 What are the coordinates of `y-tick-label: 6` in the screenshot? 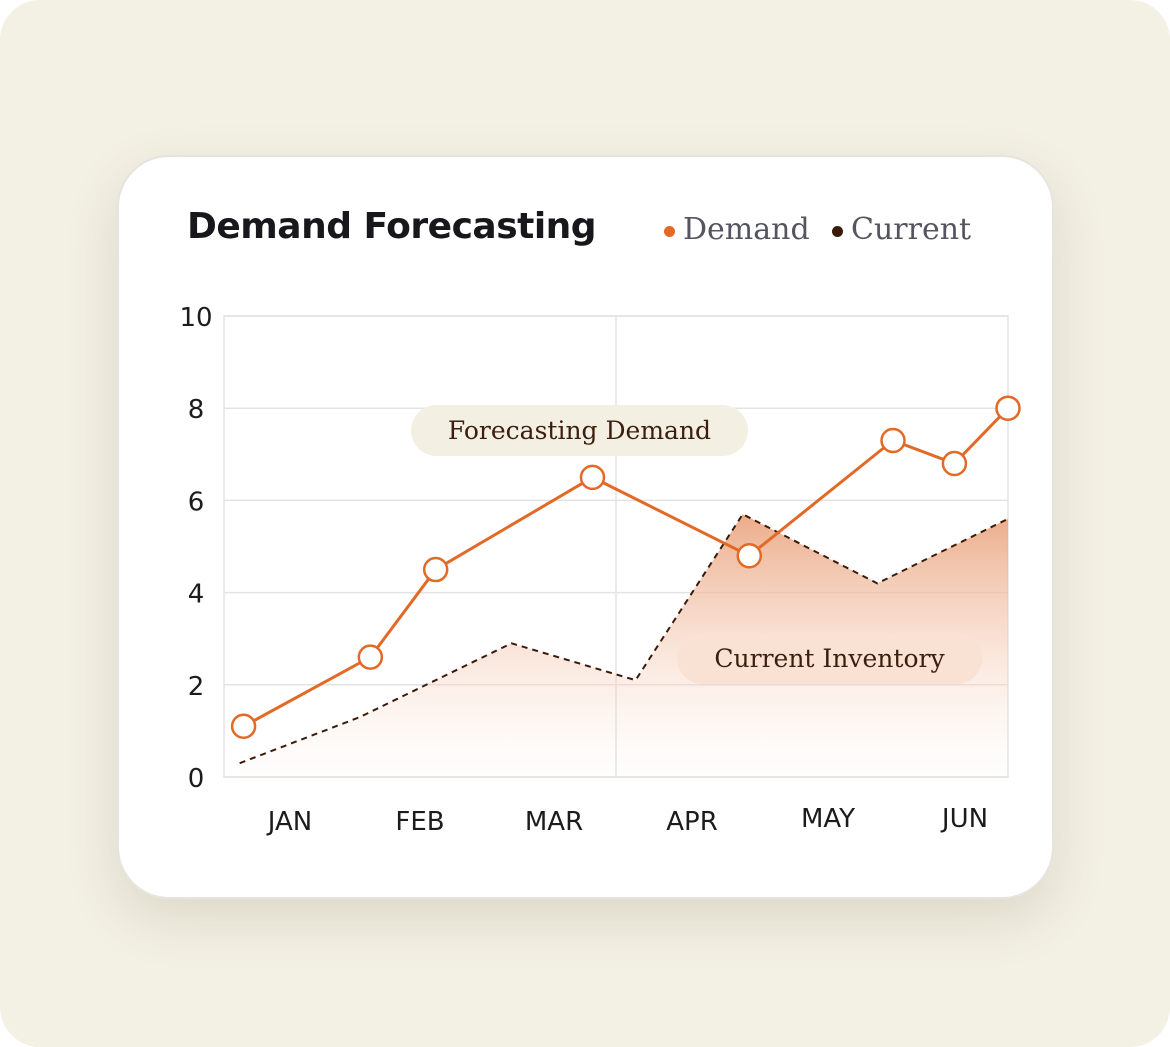 It's located at (196, 502).